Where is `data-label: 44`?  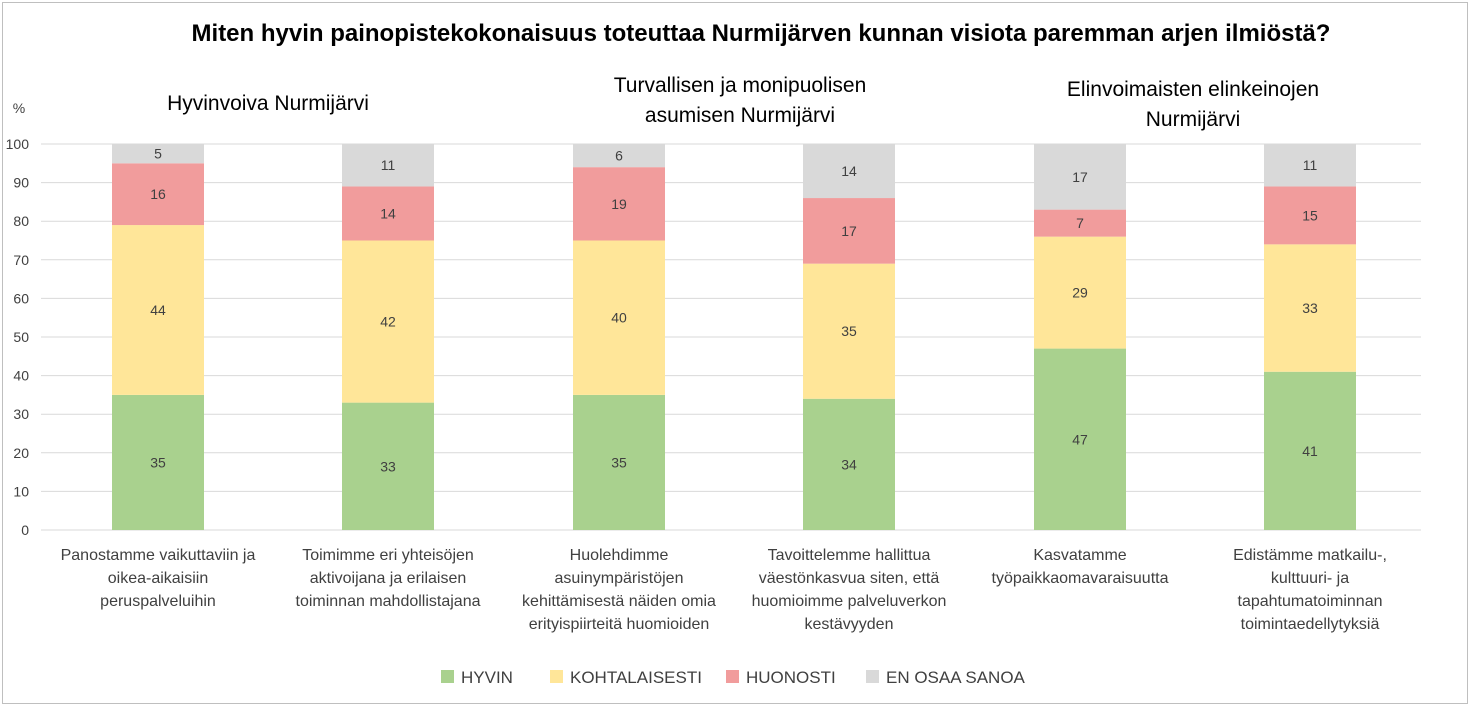
data-label: 44 is located at coordinates (158, 310).